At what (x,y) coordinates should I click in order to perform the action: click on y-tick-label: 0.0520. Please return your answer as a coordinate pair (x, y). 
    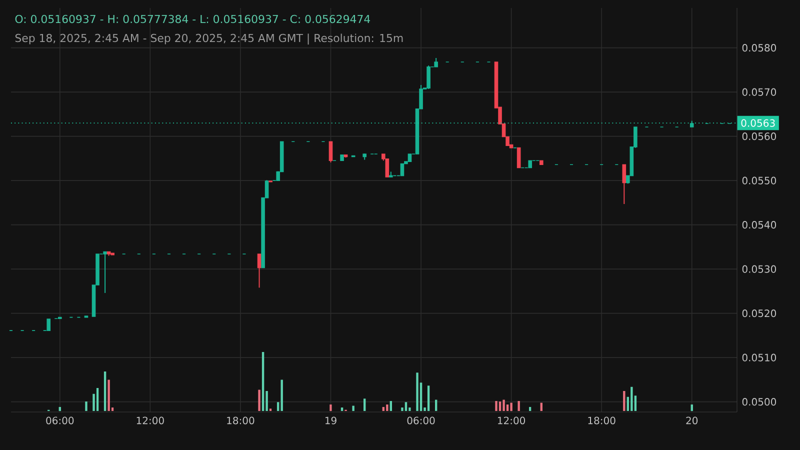
    Looking at the image, I should click on (759, 314).